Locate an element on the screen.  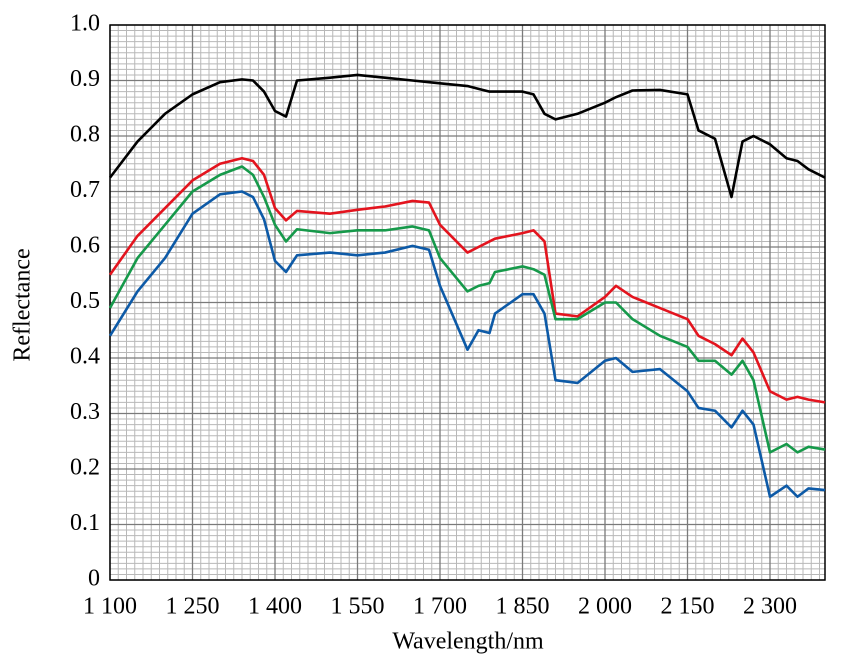
y-tick-label: 0.3 is located at coordinates (85, 412).